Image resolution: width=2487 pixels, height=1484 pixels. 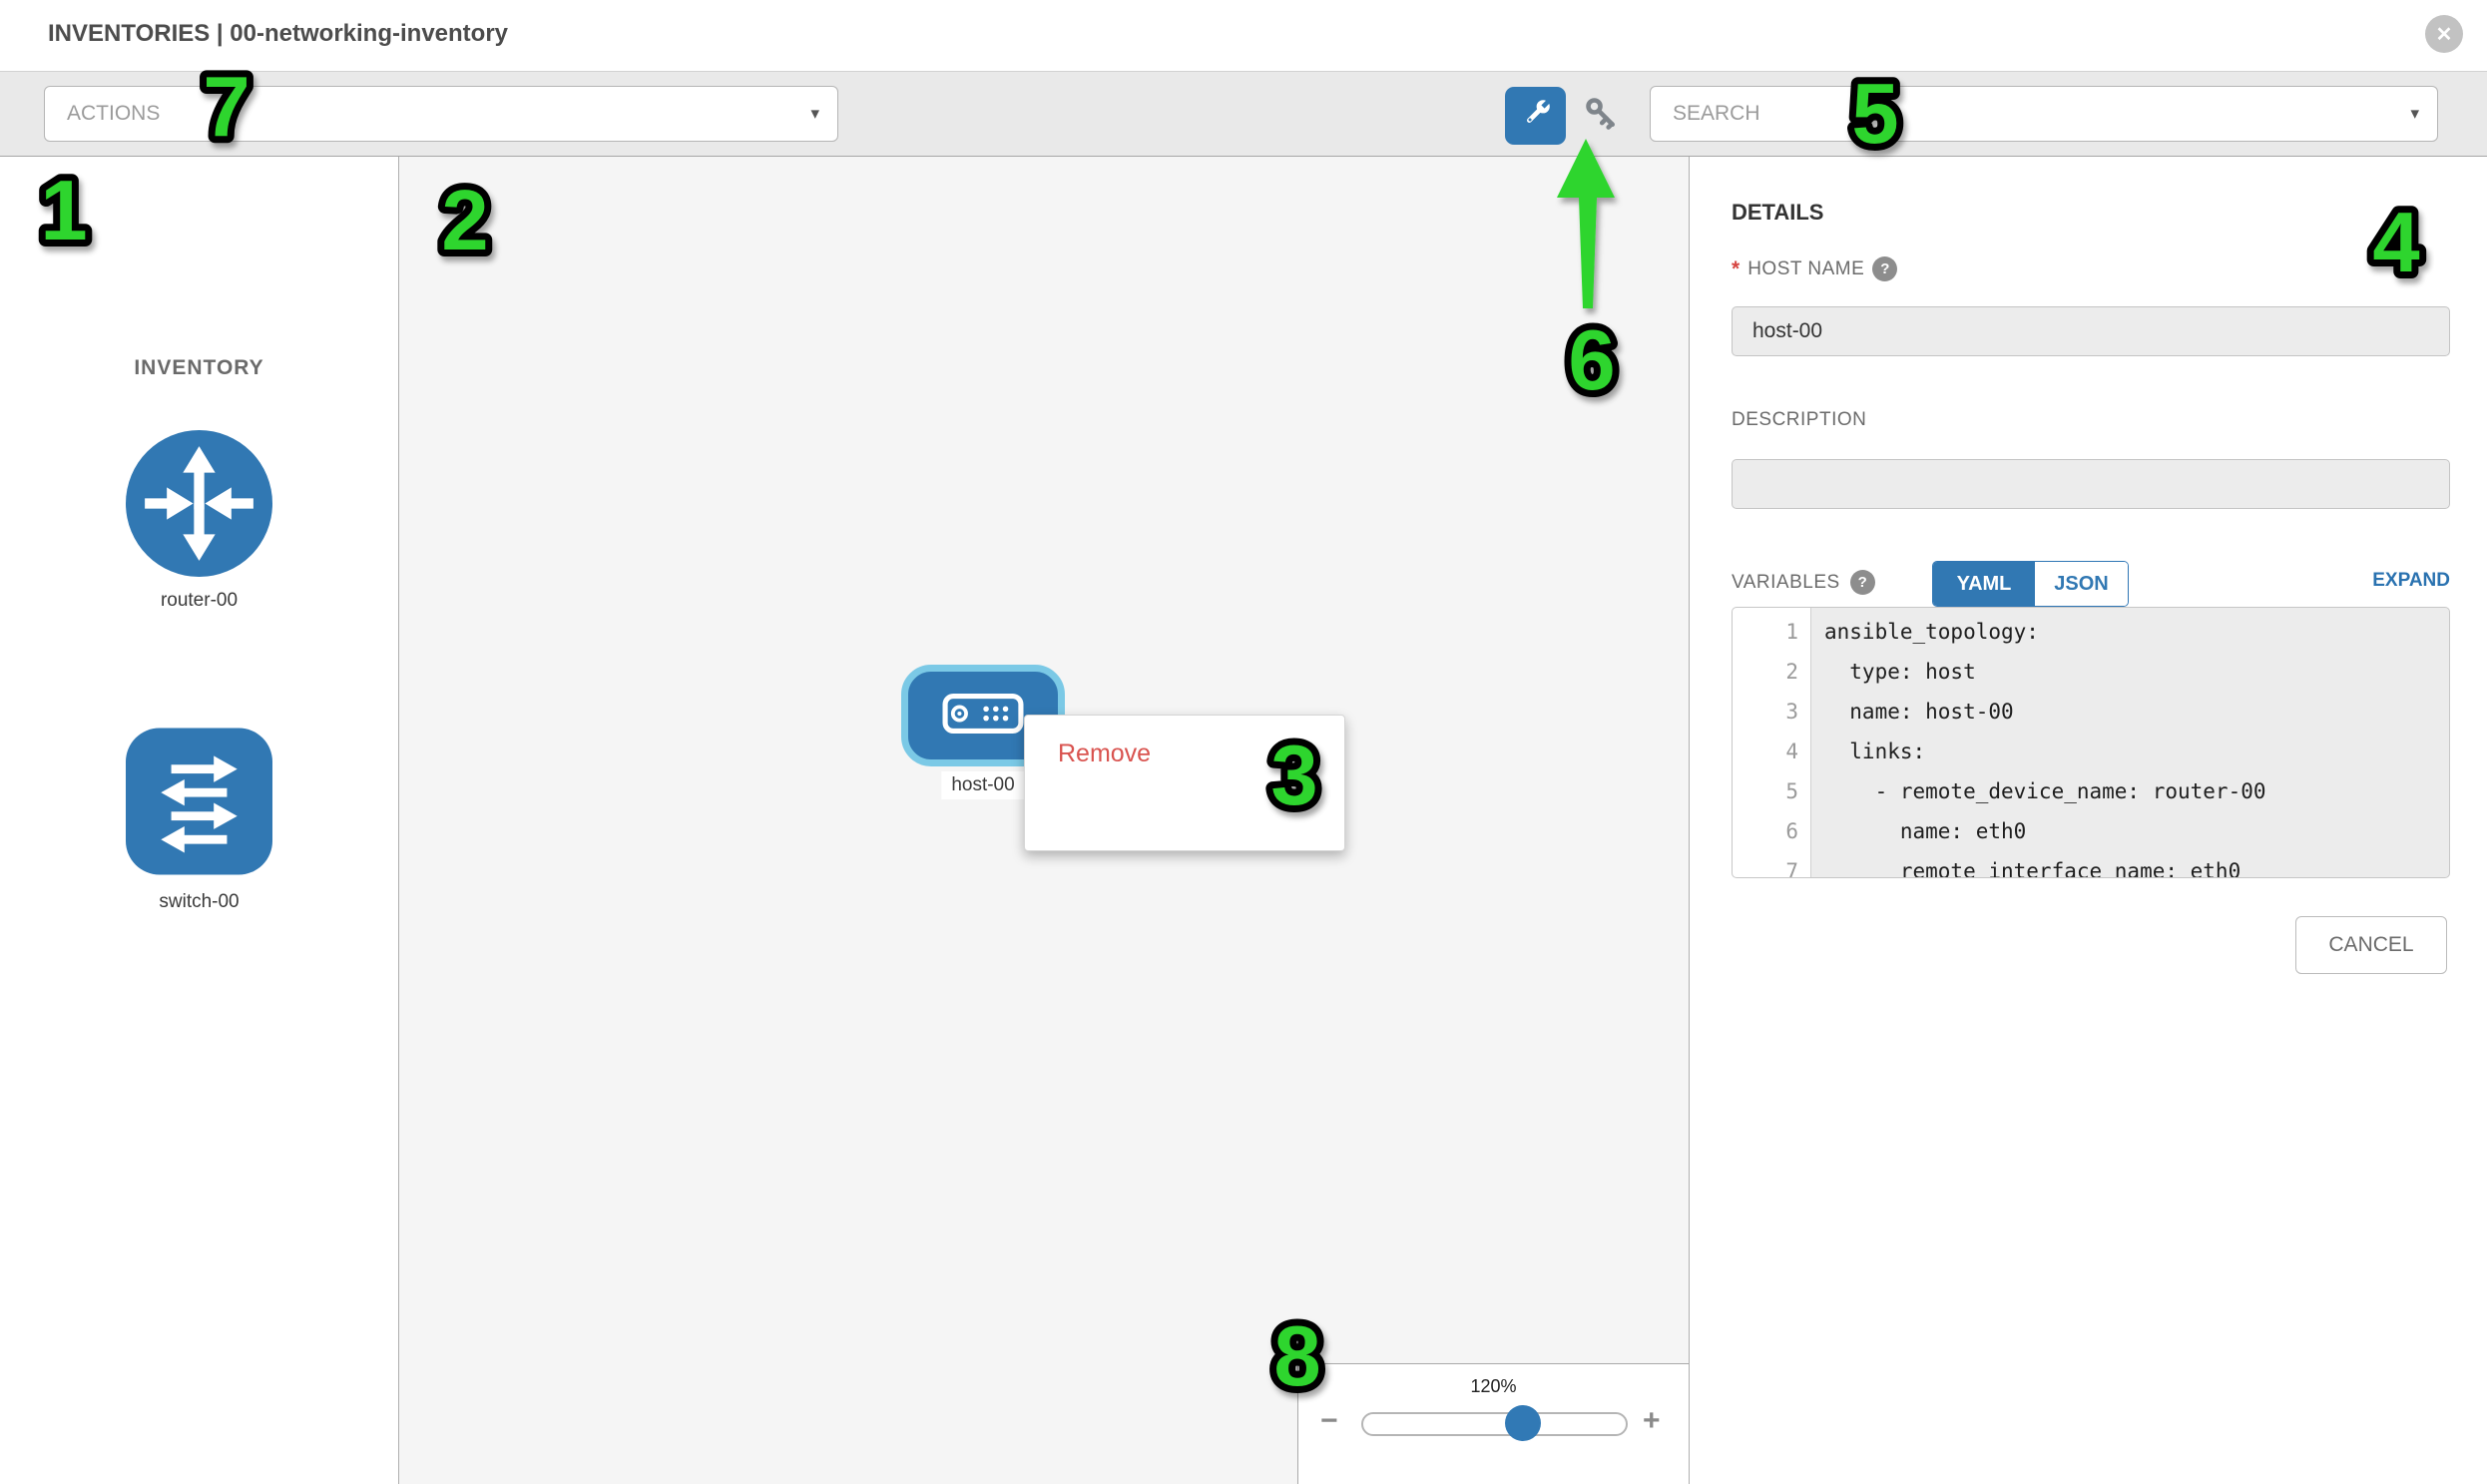 What do you see at coordinates (199, 600) in the screenshot?
I see `sidebar-item-label: router-00` at bounding box center [199, 600].